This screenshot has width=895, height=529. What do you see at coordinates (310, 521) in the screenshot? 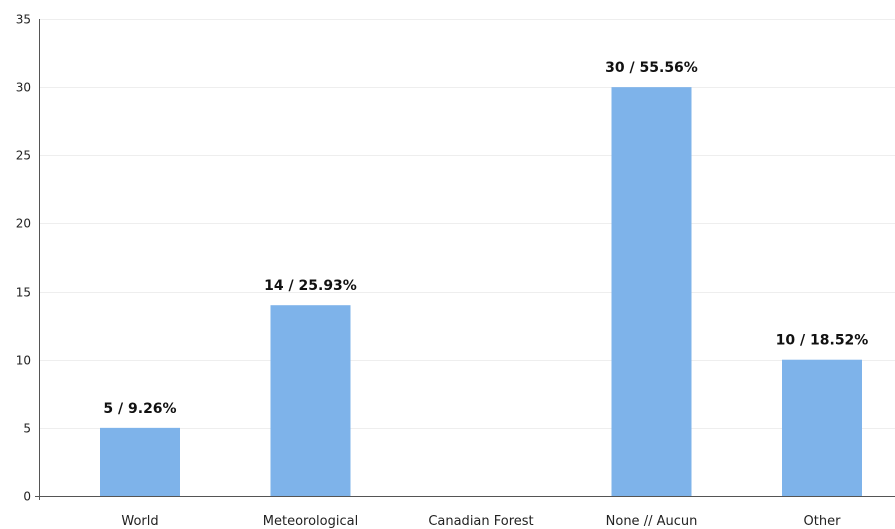
I see `x-tick-label: Meteorological` at bounding box center [310, 521].